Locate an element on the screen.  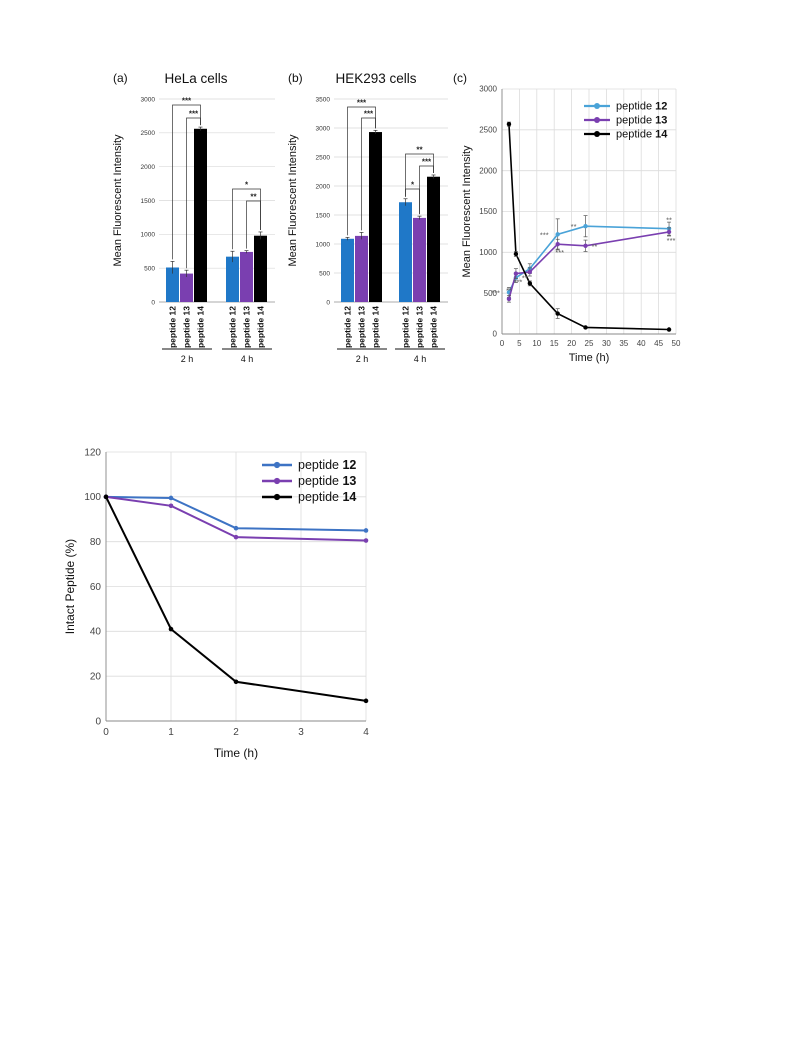
group-label-1-1: 4 h is located at coordinates (420, 359).